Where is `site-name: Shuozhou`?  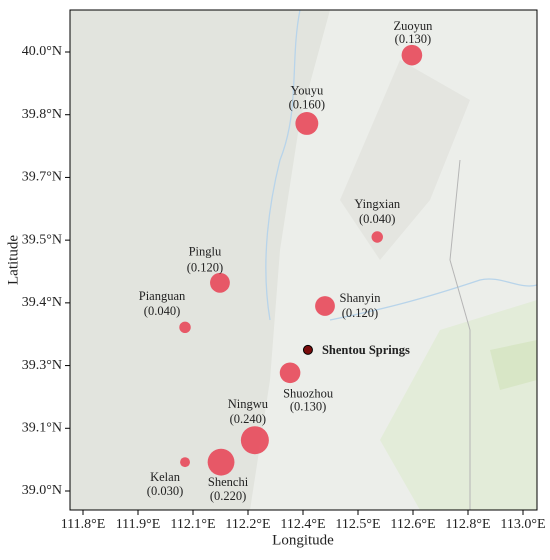 site-name: Shuozhou is located at coordinates (308, 394).